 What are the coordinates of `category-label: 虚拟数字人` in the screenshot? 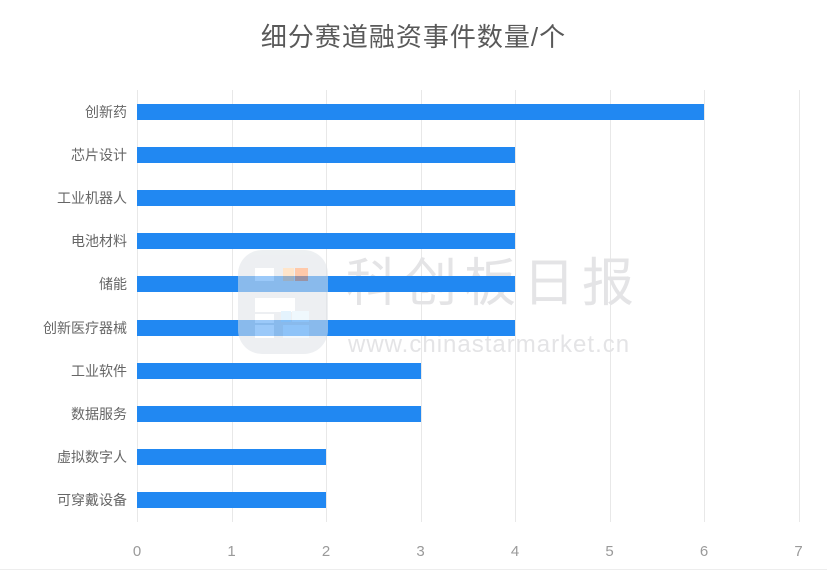 It's located at (92, 457).